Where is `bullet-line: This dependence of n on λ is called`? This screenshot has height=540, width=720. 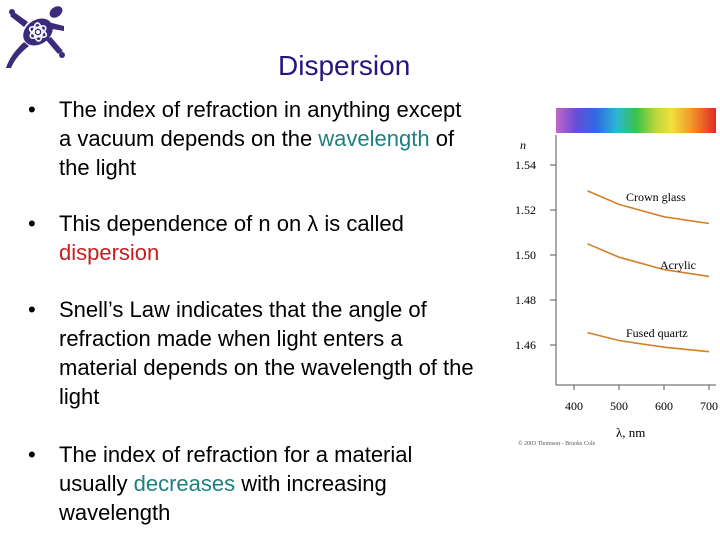 bullet-line: This dependence of n on λ is called is located at coordinates (231, 223).